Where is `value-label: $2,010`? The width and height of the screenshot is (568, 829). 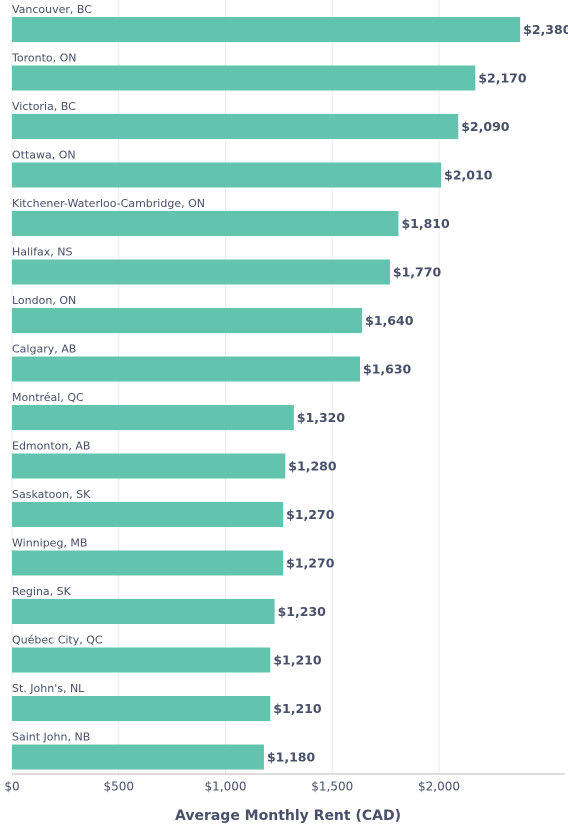
value-label: $2,010 is located at coordinates (468, 175).